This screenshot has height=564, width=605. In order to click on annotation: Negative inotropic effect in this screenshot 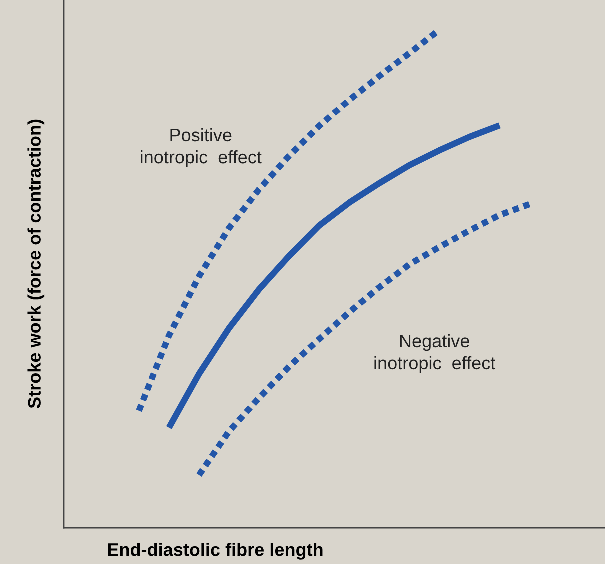, I will do `click(435, 354)`.